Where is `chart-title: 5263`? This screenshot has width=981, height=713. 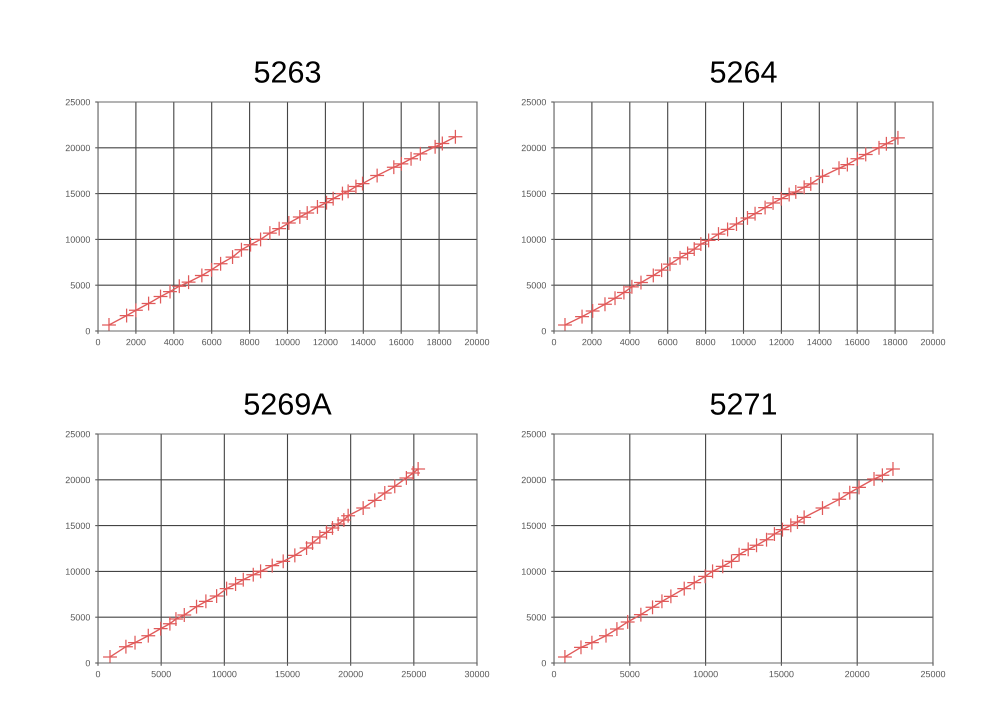
chart-title: 5263 is located at coordinates (287, 72).